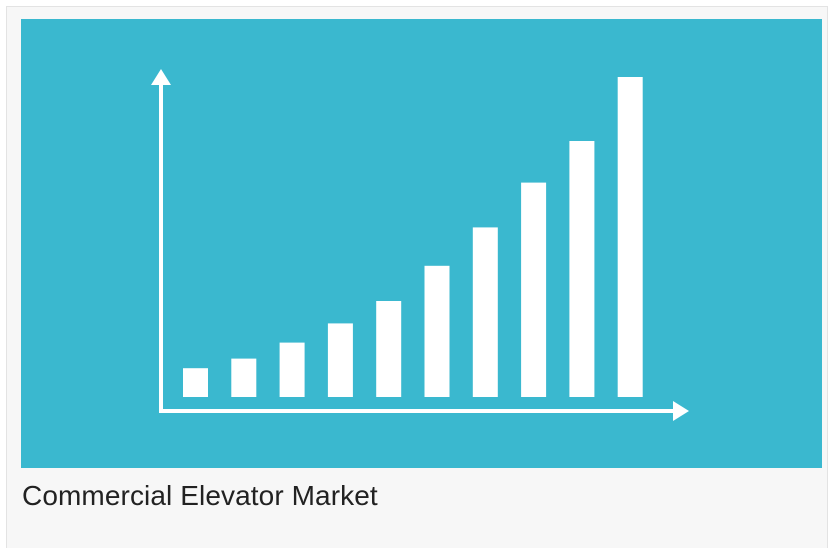  What do you see at coordinates (418, 411) in the screenshot?
I see `x-axis-line` at bounding box center [418, 411].